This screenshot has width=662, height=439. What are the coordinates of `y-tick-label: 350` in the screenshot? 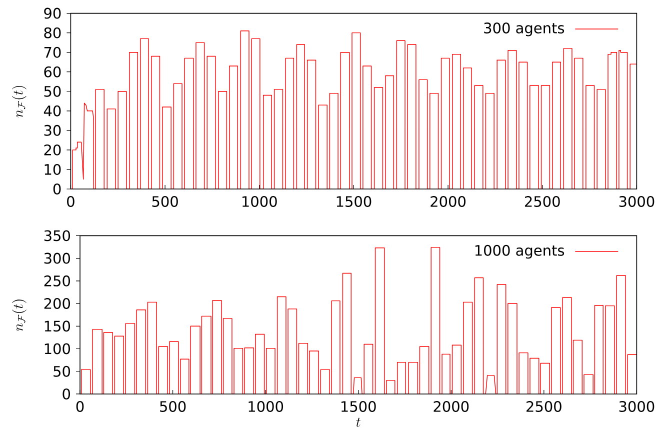 It's located at (57, 236).